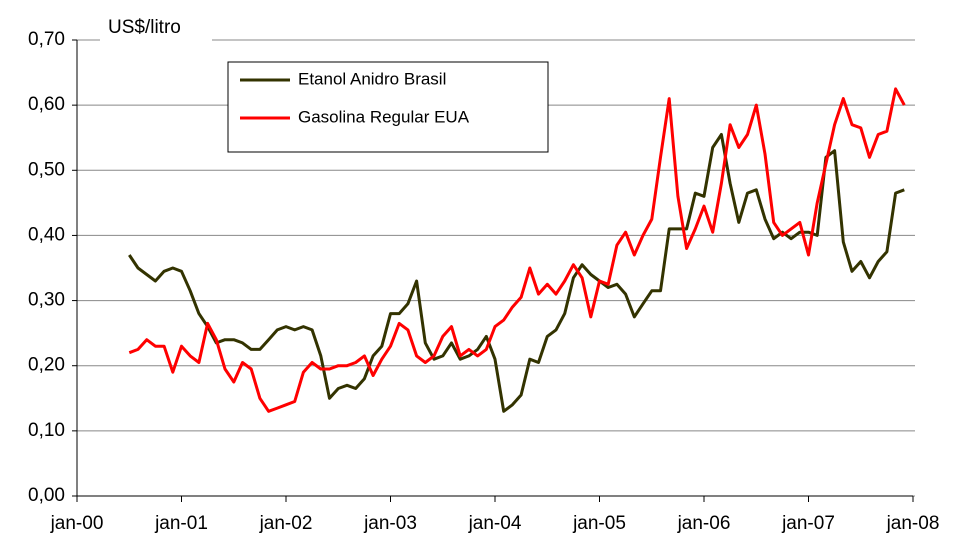 Image resolution: width=958 pixels, height=547 pixels. What do you see at coordinates (390, 523) in the screenshot?
I see `x-tick-label: jan-03` at bounding box center [390, 523].